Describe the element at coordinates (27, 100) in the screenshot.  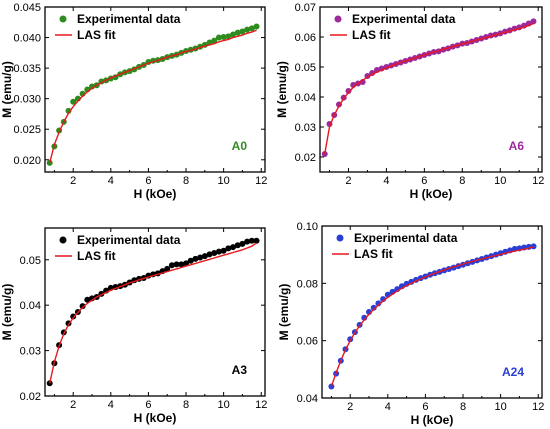
I see `y-tick-label: 0.030` at that location.